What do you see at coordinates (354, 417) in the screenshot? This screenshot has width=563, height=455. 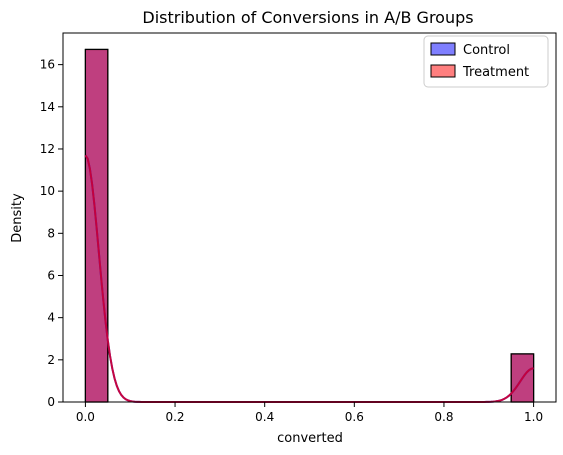 I see `x-tick-label: 0.6` at bounding box center [354, 417].